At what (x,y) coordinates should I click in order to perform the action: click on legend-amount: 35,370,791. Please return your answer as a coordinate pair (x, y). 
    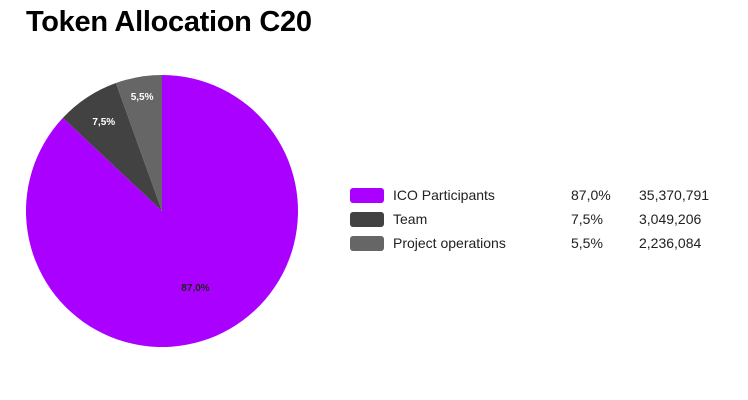
    Looking at the image, I should click on (674, 195).